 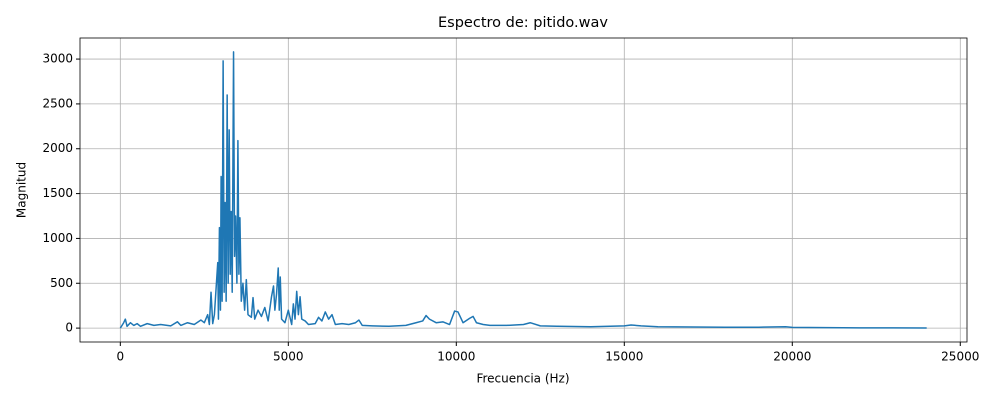 I want to click on x-tick-label: 20000, so click(x=792, y=357).